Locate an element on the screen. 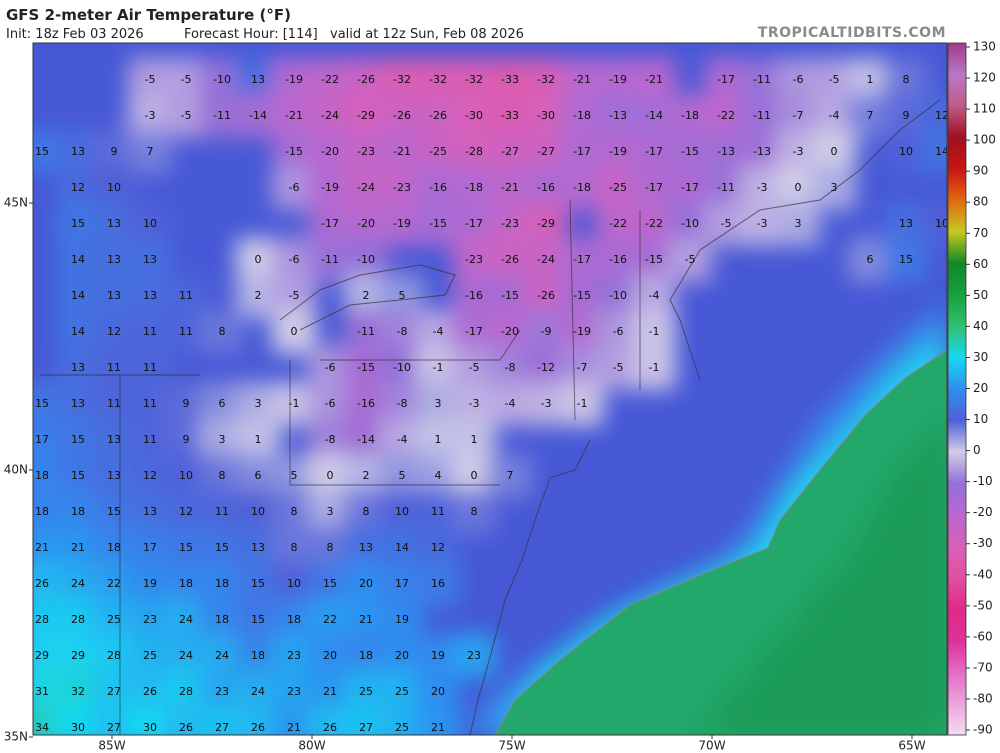 The image size is (1000, 753). temperature-value: -27 is located at coordinates (546, 151).